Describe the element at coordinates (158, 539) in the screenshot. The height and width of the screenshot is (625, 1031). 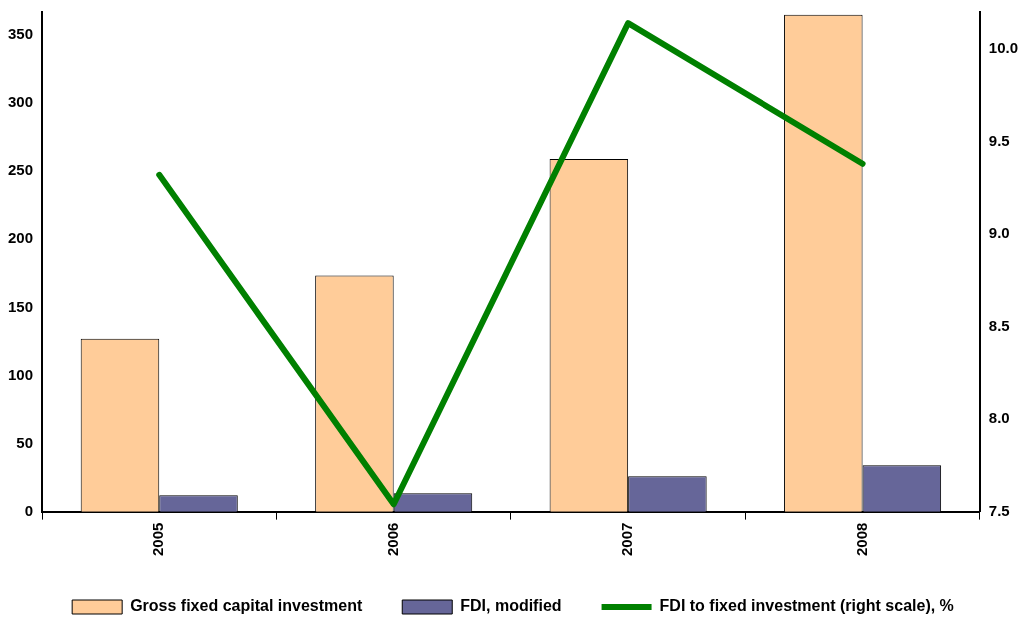
I see `x-tick-label: 2005` at that location.